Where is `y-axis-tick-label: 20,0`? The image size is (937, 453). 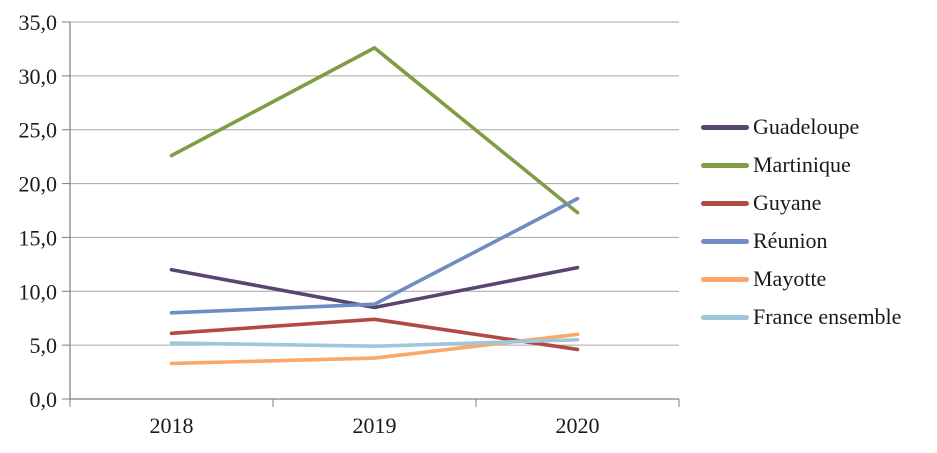 y-axis-tick-label: 20,0 is located at coordinates (38, 184).